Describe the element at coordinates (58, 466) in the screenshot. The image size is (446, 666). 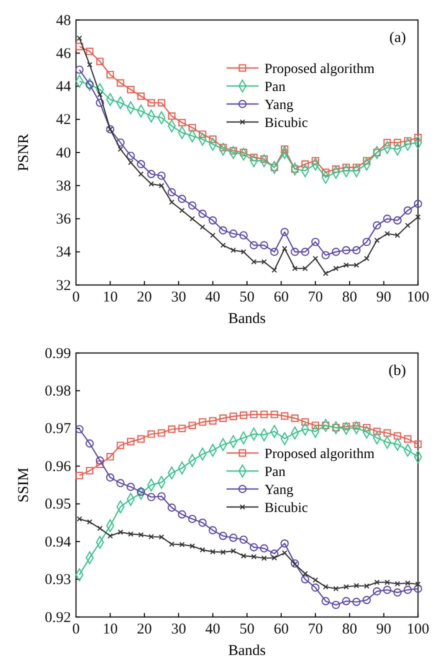
I see `y-tick-label: 0.96` at that location.